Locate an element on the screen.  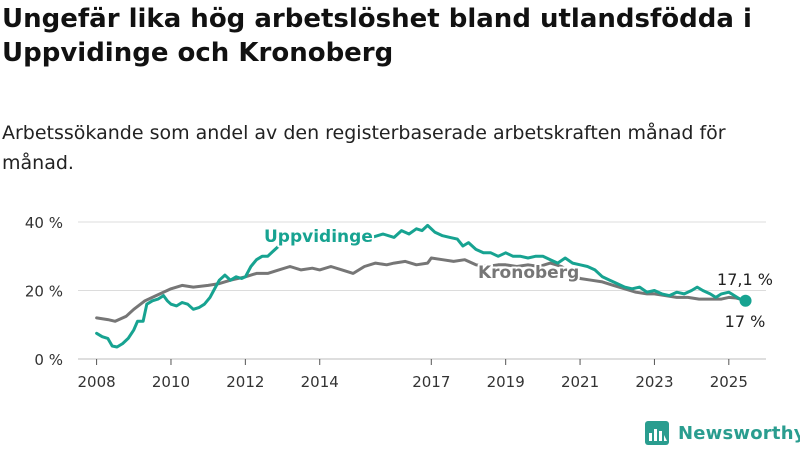
x-tick-label: 2010 is located at coordinates (171, 382).